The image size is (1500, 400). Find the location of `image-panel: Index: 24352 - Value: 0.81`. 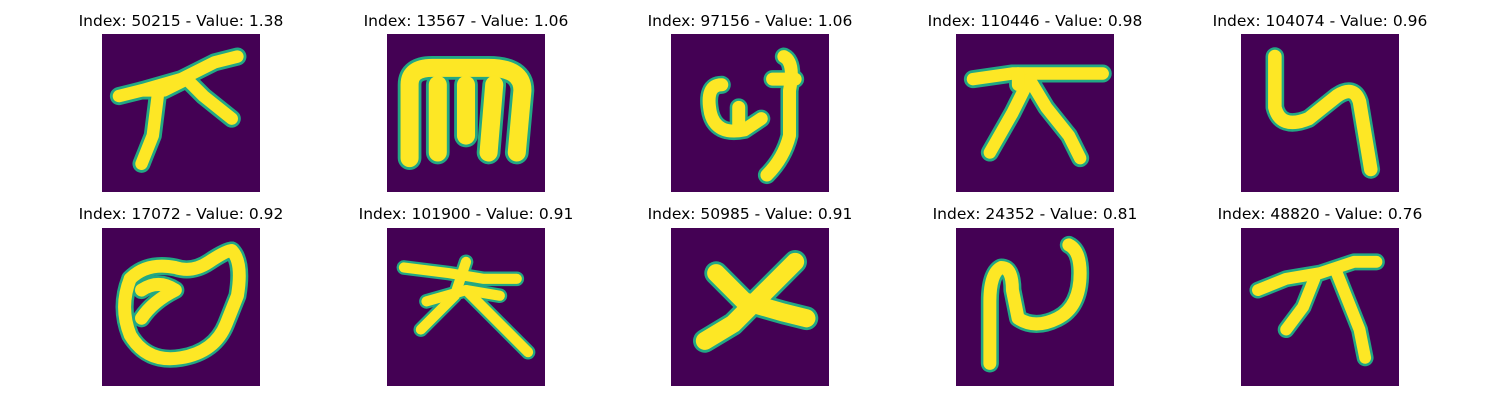

image-panel: Index: 24352 - Value: 0.81 is located at coordinates (1035, 295).